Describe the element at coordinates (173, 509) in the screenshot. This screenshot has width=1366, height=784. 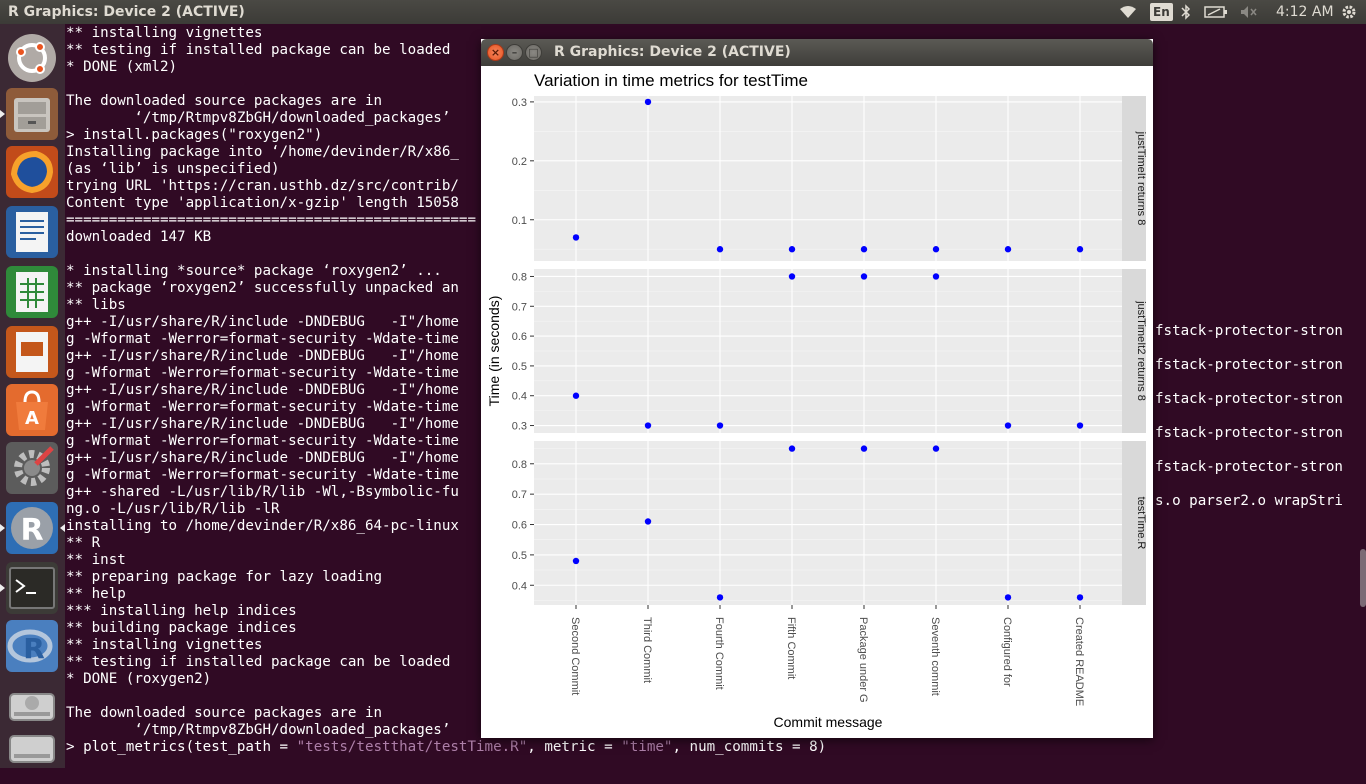
I see `terminal-line: ng.o -L/usr/lib/R/lib -lR` at that location.